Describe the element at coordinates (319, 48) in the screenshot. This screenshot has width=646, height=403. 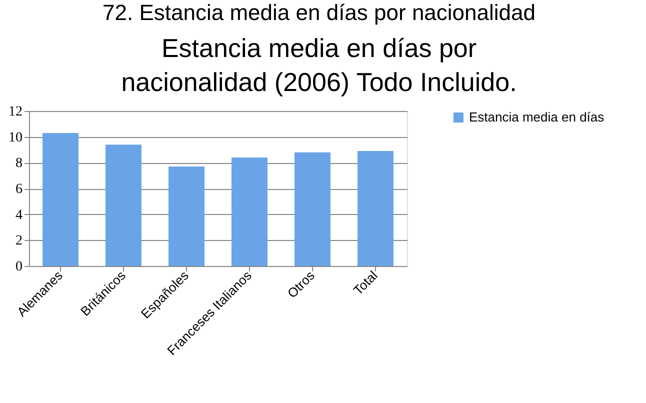
I see `text: Estancia media en días por` at that location.